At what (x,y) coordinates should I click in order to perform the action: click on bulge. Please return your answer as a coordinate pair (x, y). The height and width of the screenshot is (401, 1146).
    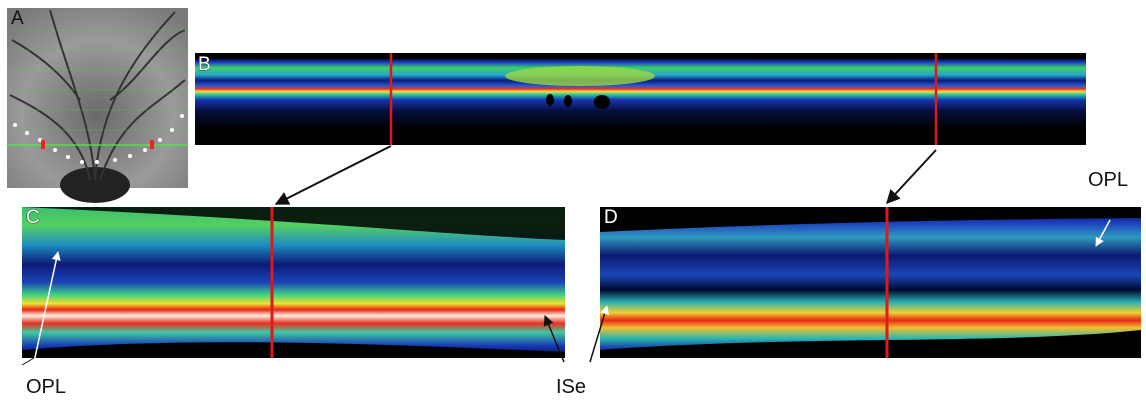
    Looking at the image, I should click on (580, 76).